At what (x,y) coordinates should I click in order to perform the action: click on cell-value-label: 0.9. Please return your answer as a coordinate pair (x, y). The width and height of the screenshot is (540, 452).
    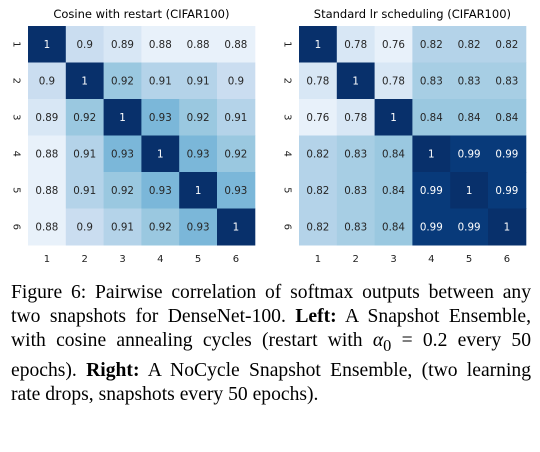
    Looking at the image, I should click on (85, 227).